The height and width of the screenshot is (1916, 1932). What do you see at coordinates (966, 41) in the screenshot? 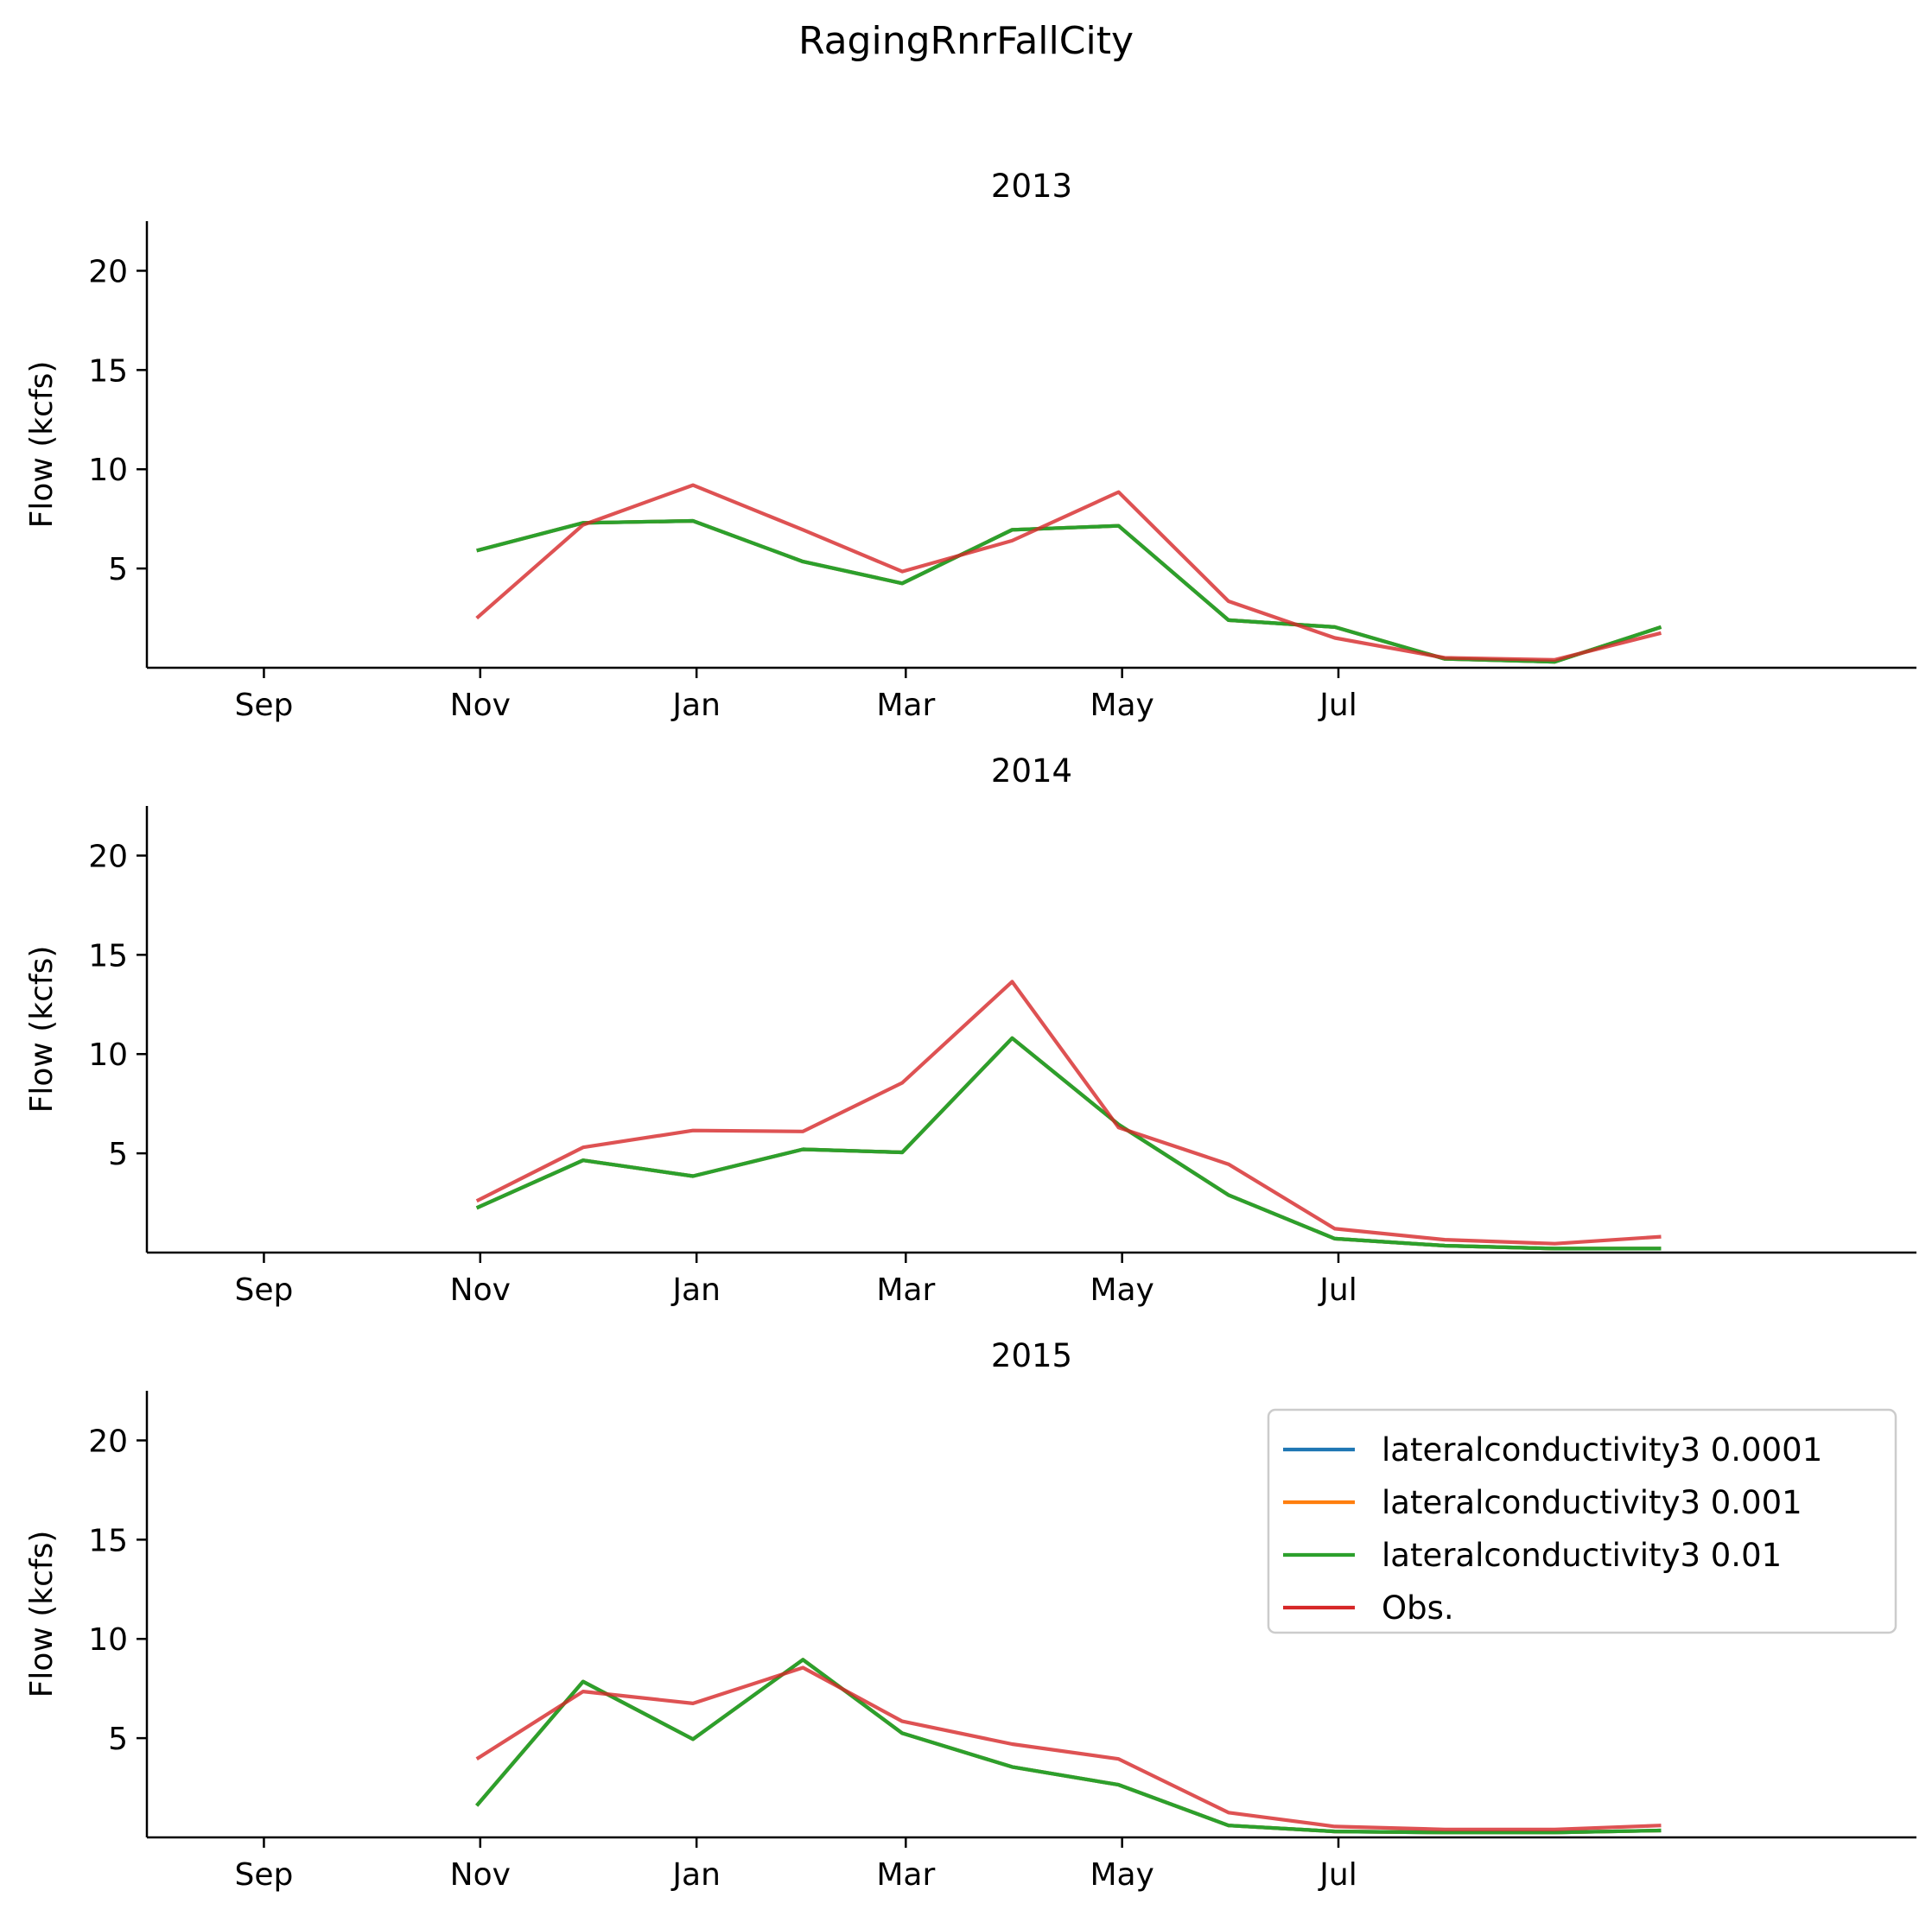
I see `figure-title: RagingRnrFallCity` at bounding box center [966, 41].